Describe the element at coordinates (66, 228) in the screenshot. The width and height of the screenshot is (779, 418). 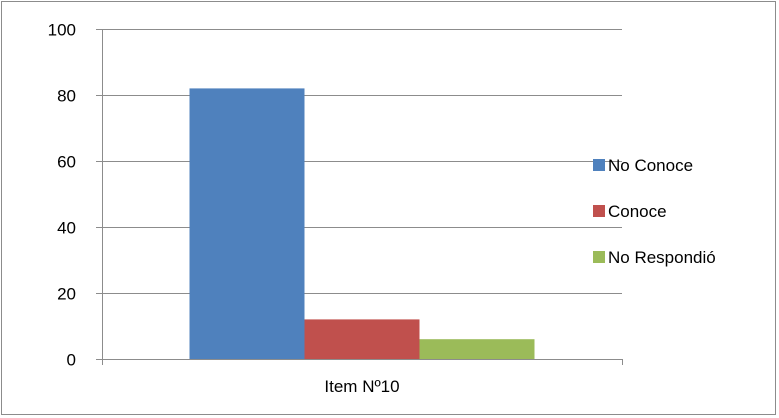
I see `y-tick-label: 40` at that location.